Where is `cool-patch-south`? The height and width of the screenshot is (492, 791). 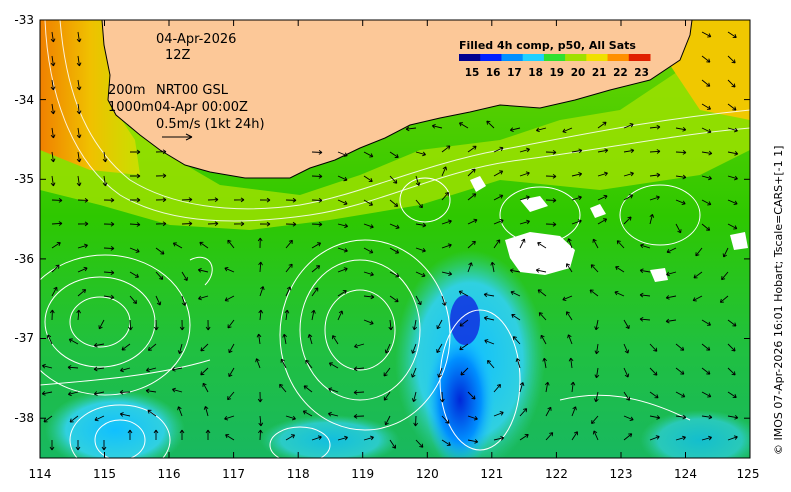
cool-patch-south is located at coordinates (330, 436).